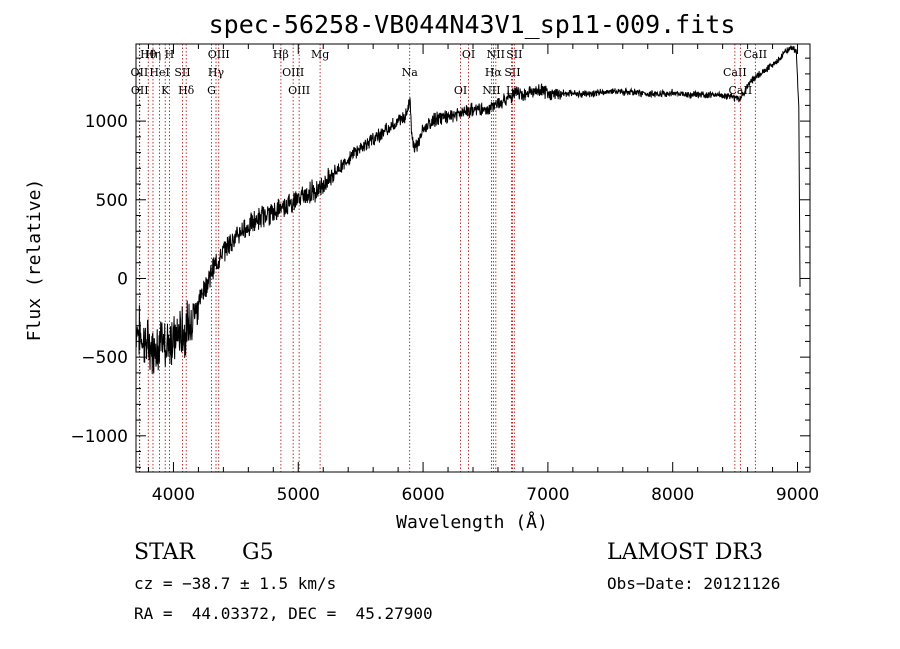  What do you see at coordinates (281, 54) in the screenshot?
I see `annotation-label: Hβ` at bounding box center [281, 54].